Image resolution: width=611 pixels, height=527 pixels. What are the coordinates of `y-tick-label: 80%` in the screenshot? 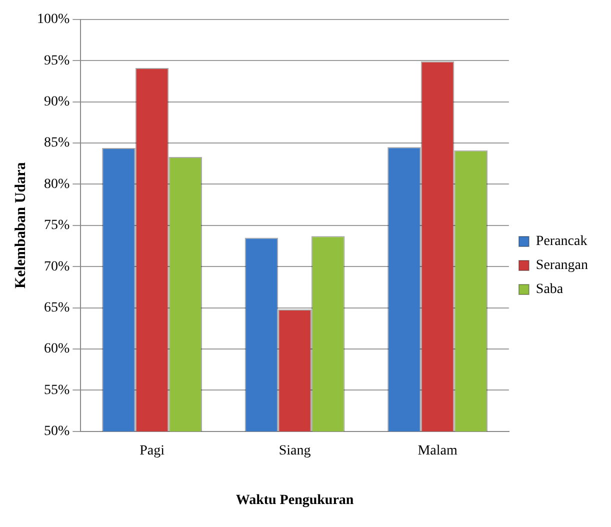 It's located at (57, 184).